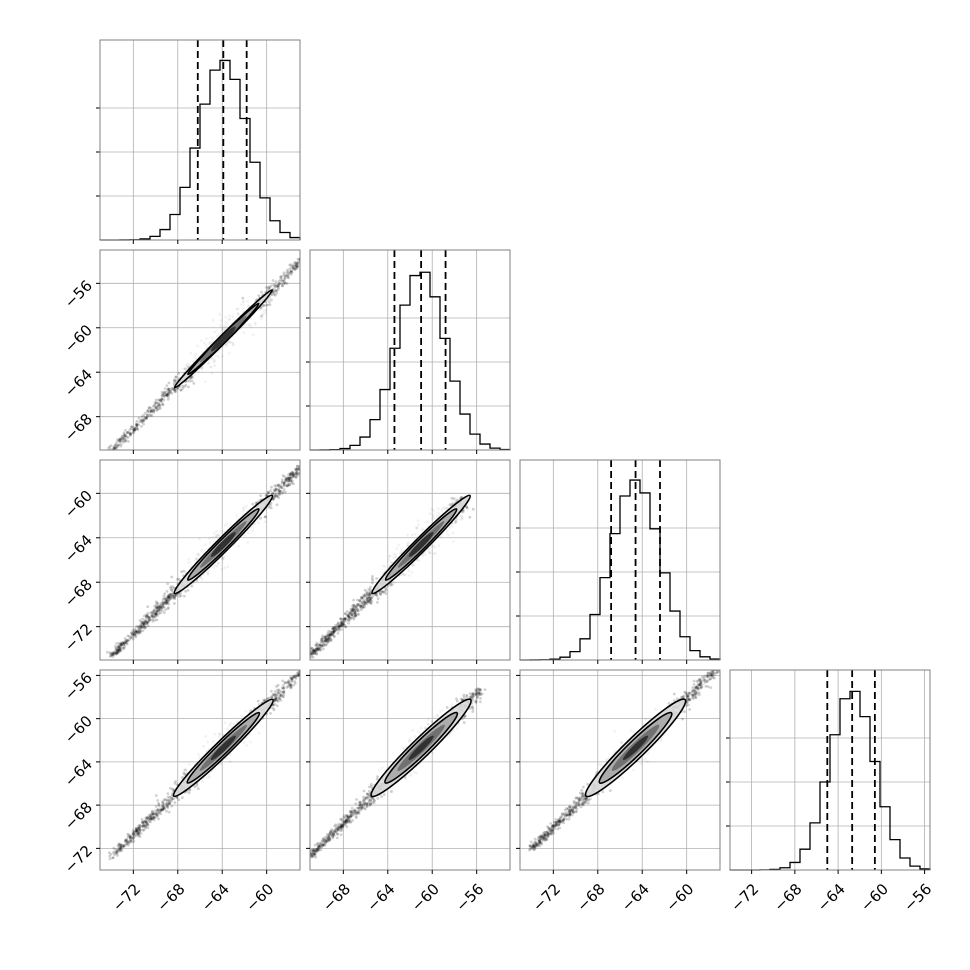  I want to click on panel-frame, so click(830, 770).